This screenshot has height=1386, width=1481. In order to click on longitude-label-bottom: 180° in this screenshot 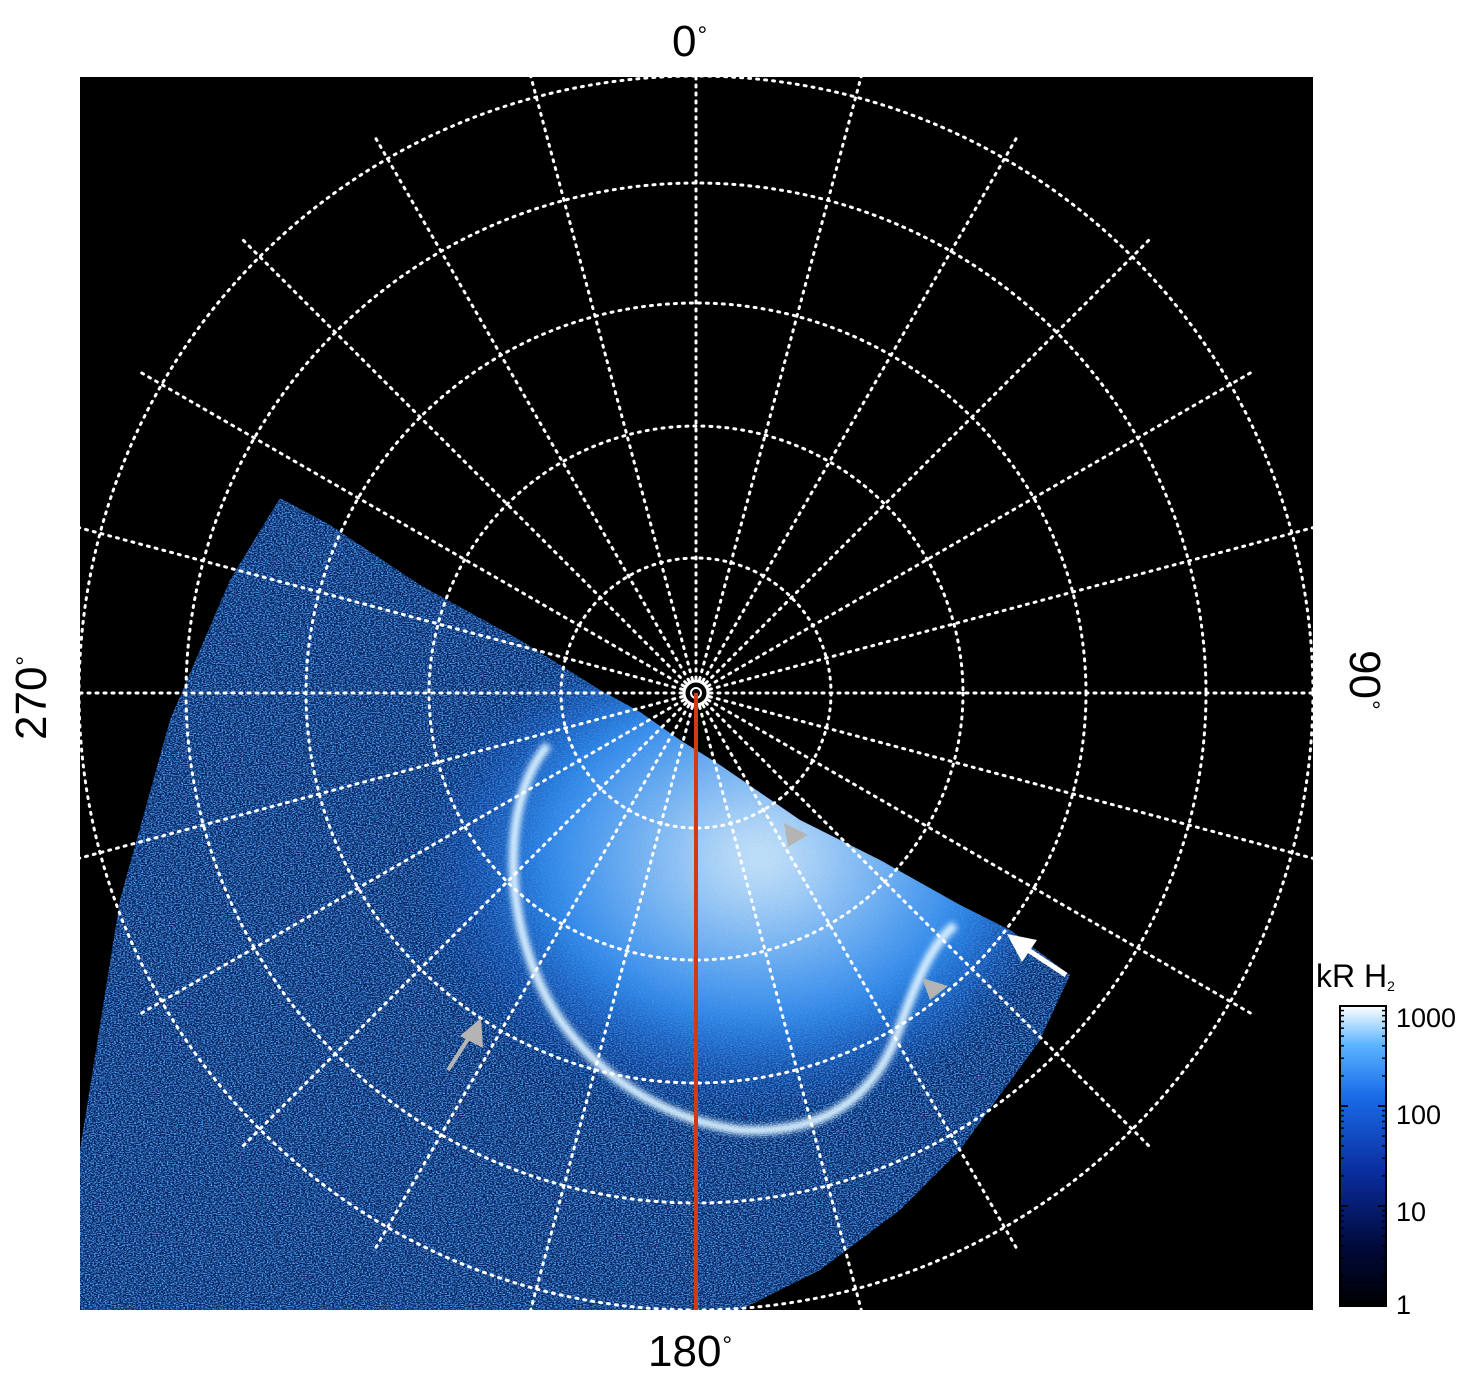, I will do `click(690, 1351)`.